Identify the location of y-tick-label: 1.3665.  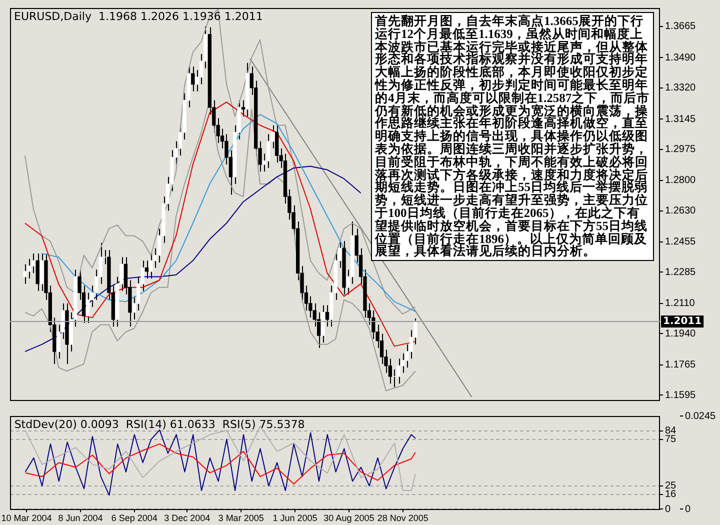
(680, 26).